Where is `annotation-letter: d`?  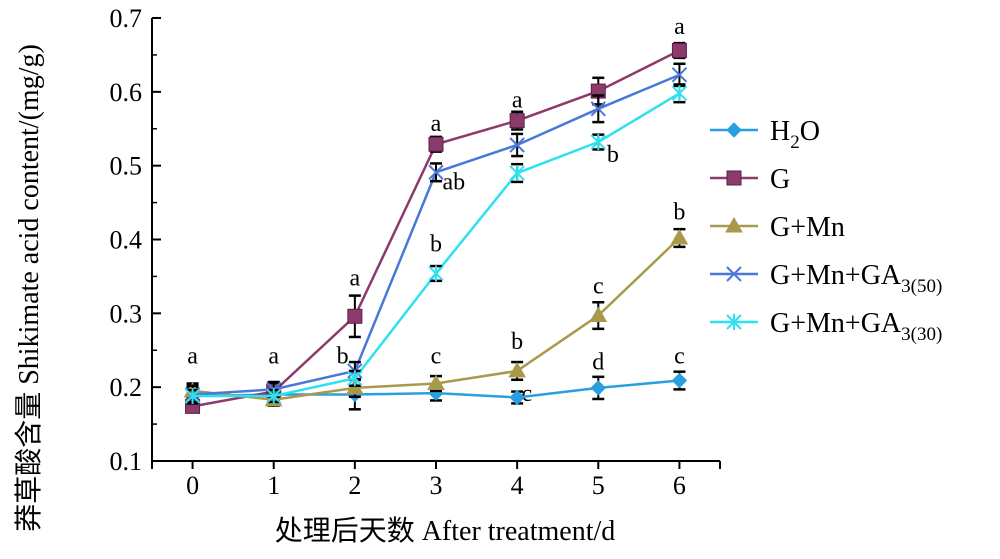 annotation-letter: d is located at coordinates (598, 362).